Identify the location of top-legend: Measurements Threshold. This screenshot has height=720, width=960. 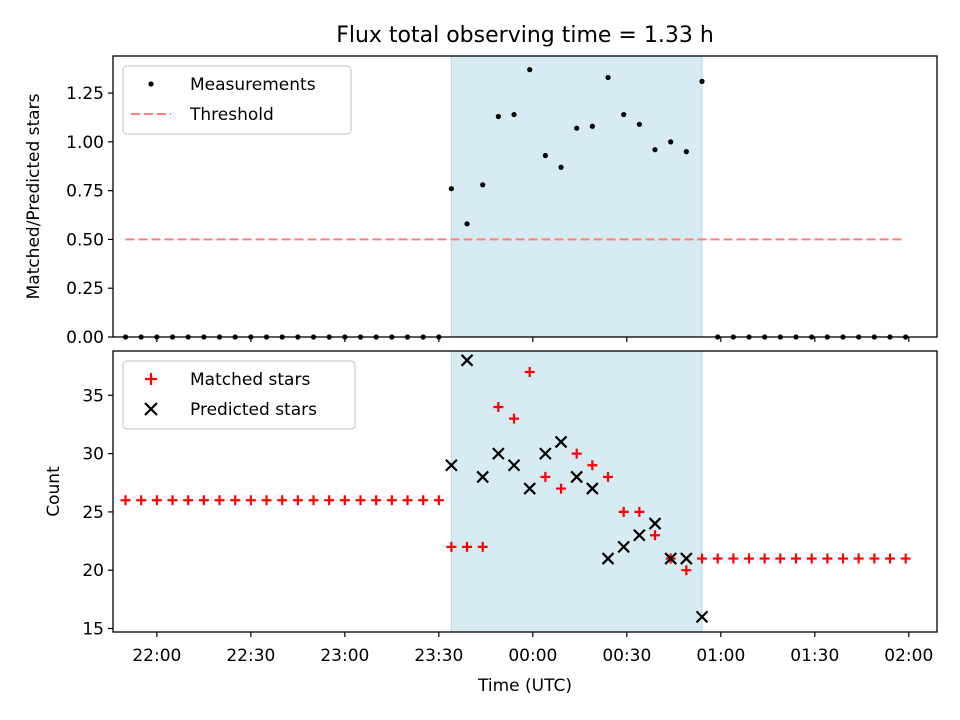
(237, 100).